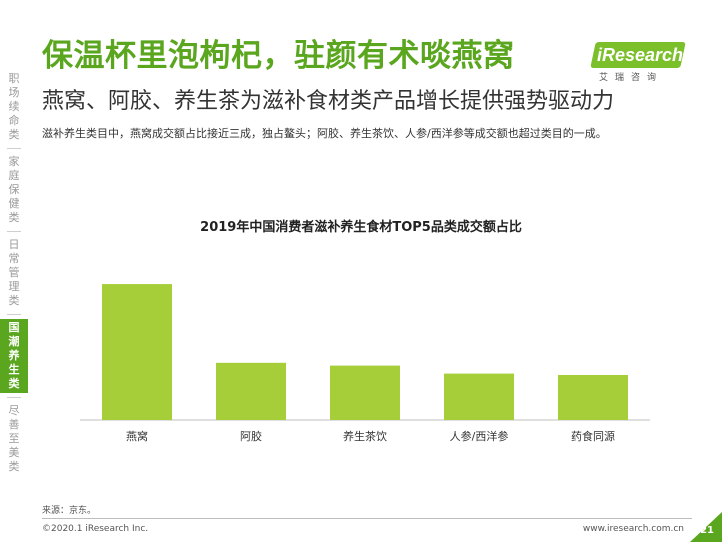  I want to click on nav-item-4: 国潮养生类, so click(14, 356).